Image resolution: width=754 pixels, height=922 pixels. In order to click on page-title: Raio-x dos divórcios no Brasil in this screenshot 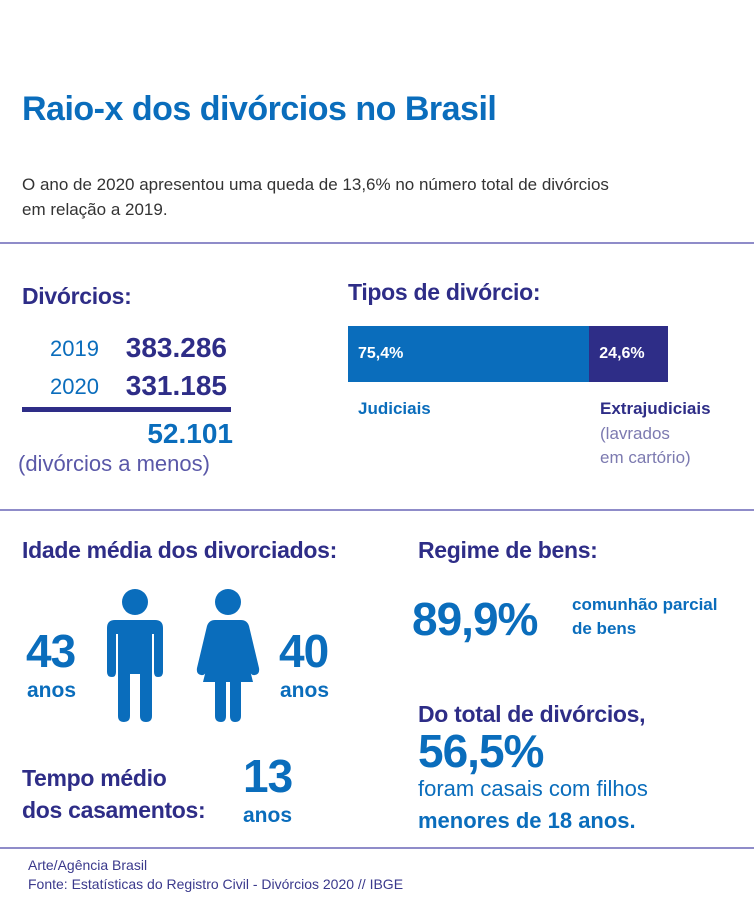, I will do `click(259, 109)`.